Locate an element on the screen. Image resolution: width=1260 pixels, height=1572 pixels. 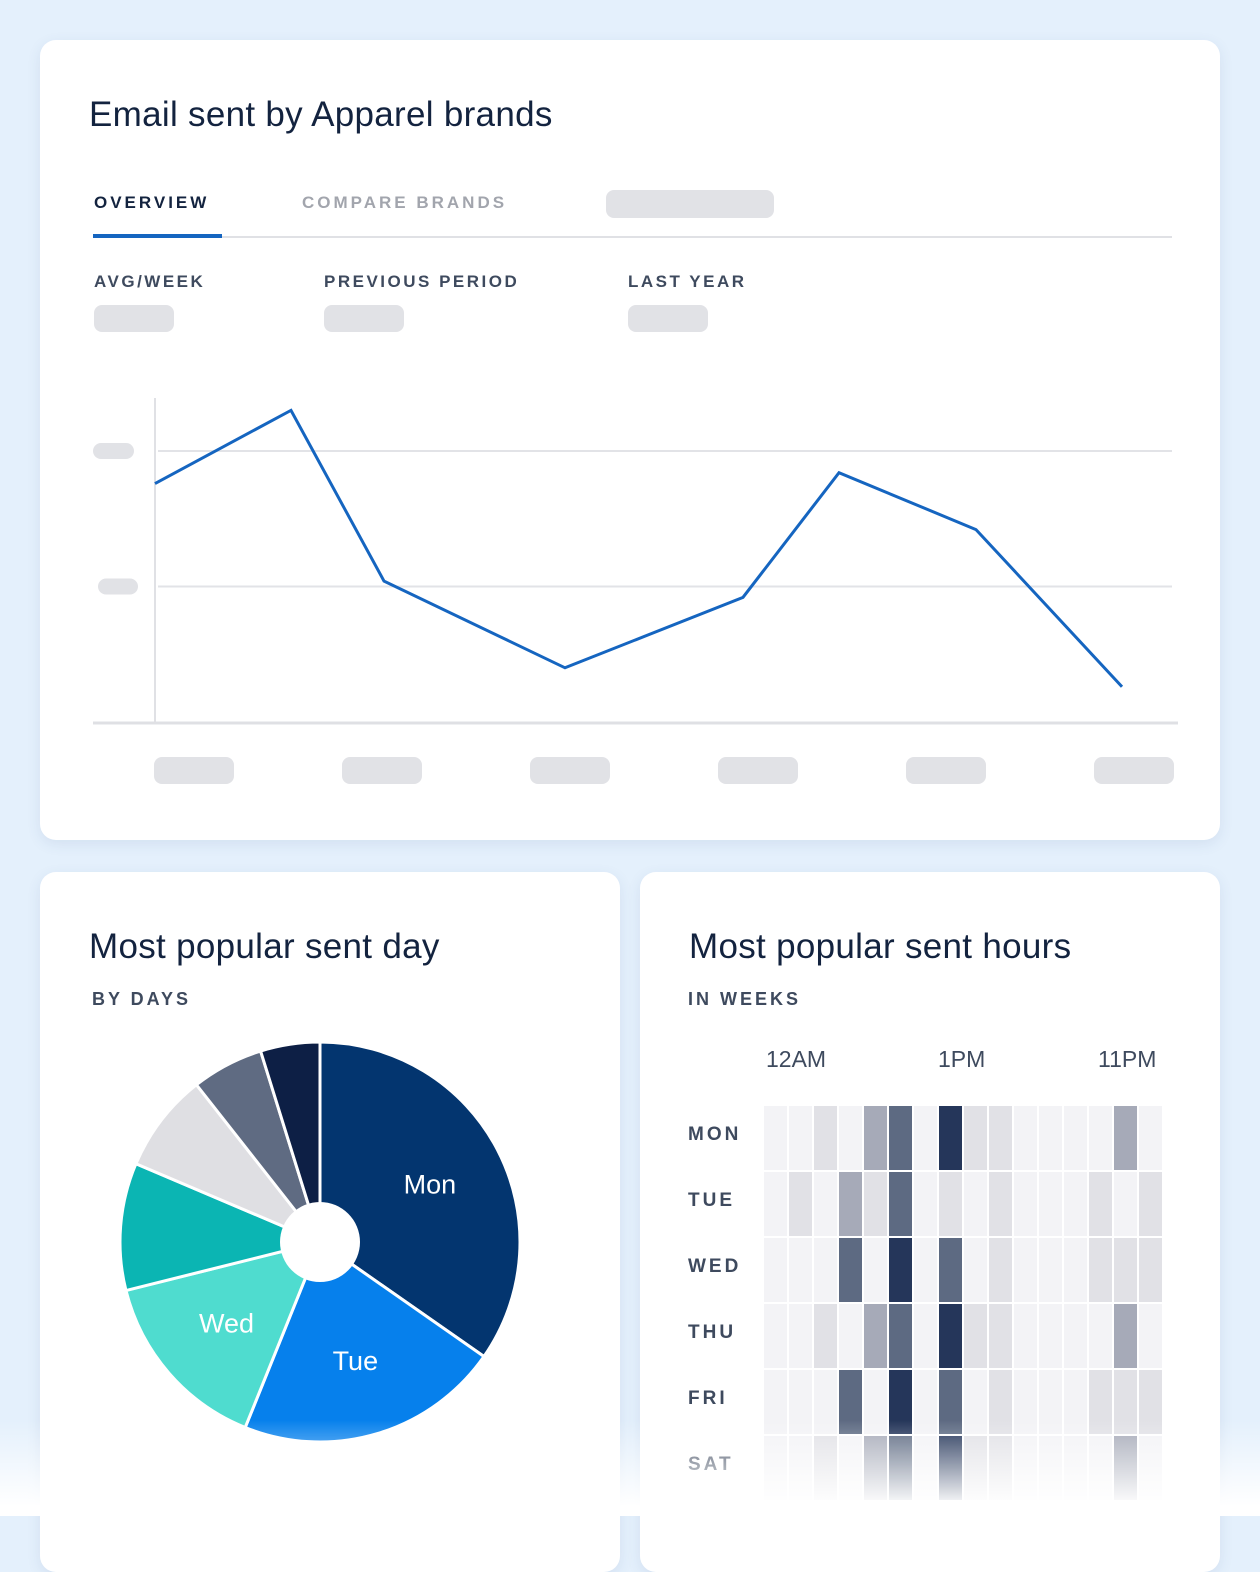
stat-label-previous-period: PREVIOUS PERIOD is located at coordinates (422, 281).